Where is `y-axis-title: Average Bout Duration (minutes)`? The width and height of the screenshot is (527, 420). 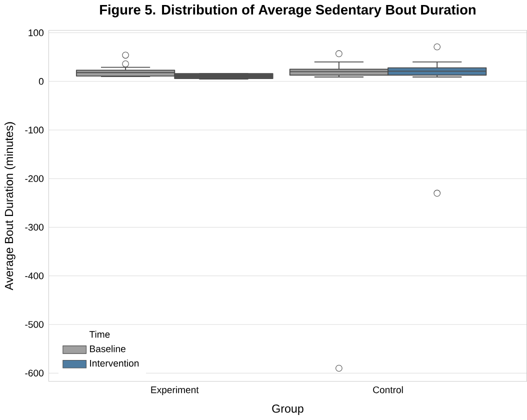
y-axis-title: Average Bout Duration (minutes) is located at coordinates (10, 206).